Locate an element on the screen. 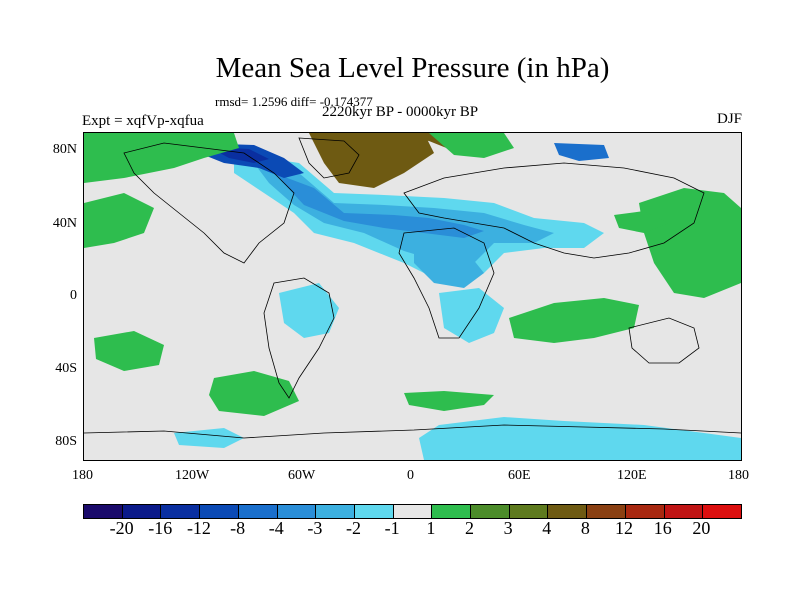  colorbar-label: -4 is located at coordinates (276, 528).